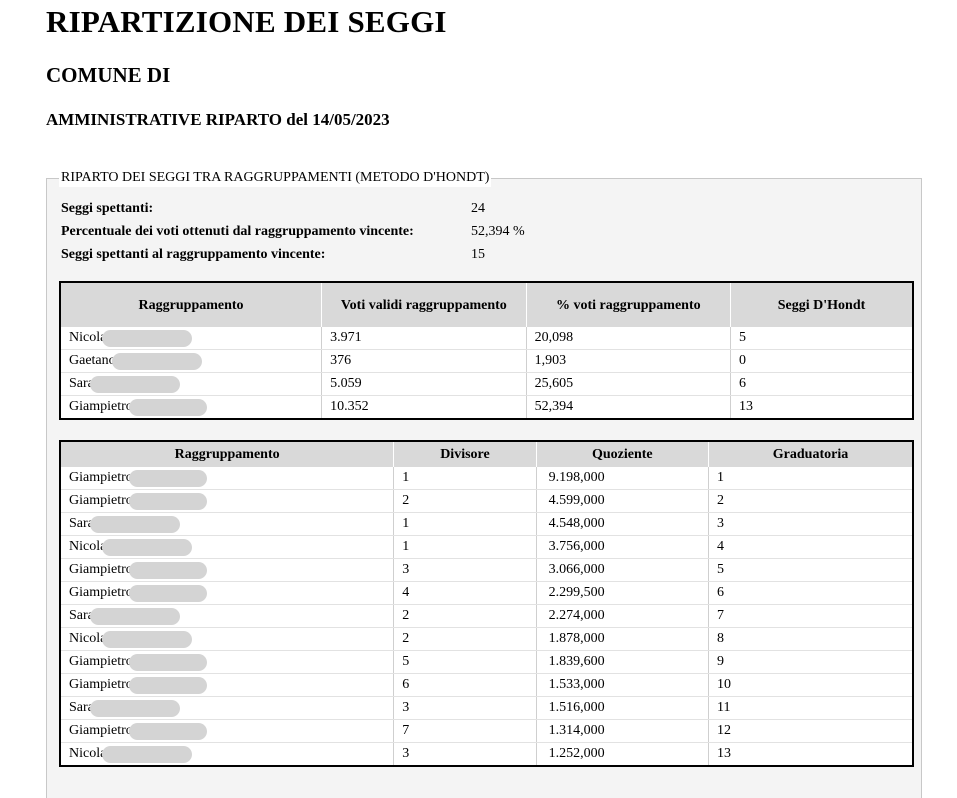 The image size is (957, 798). What do you see at coordinates (628, 304) in the screenshot?
I see `column-header: % voti raggruppamento` at bounding box center [628, 304].